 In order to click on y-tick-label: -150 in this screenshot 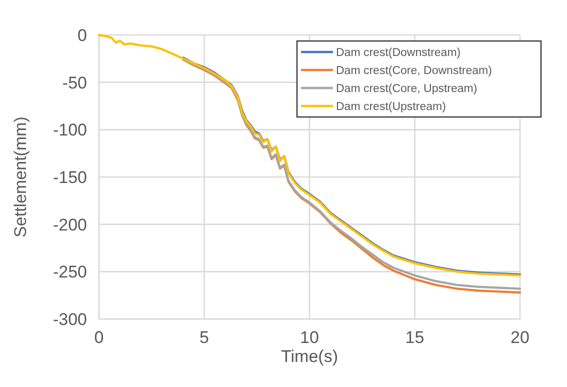, I will do `click(69, 177)`.